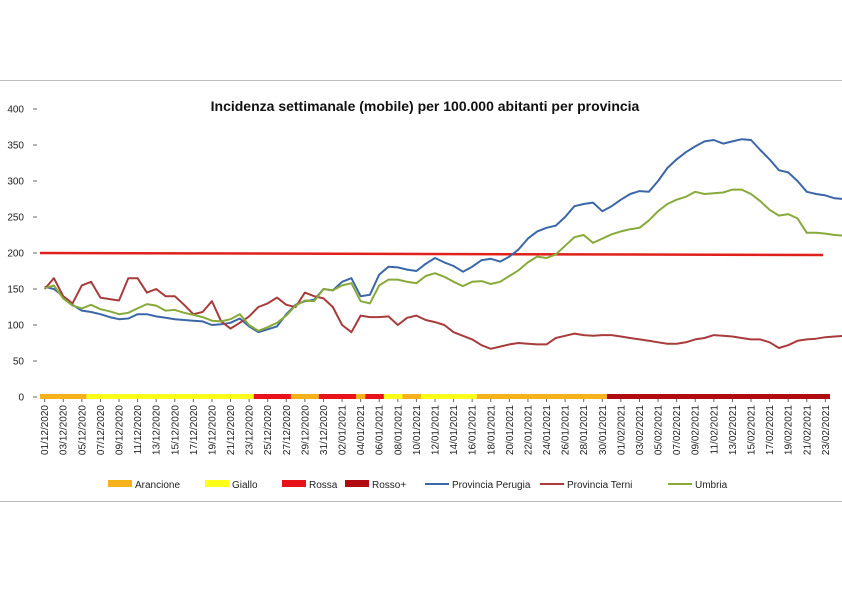 The image size is (842, 595). I want to click on x-tick-label: 05/02/2021, so click(659, 430).